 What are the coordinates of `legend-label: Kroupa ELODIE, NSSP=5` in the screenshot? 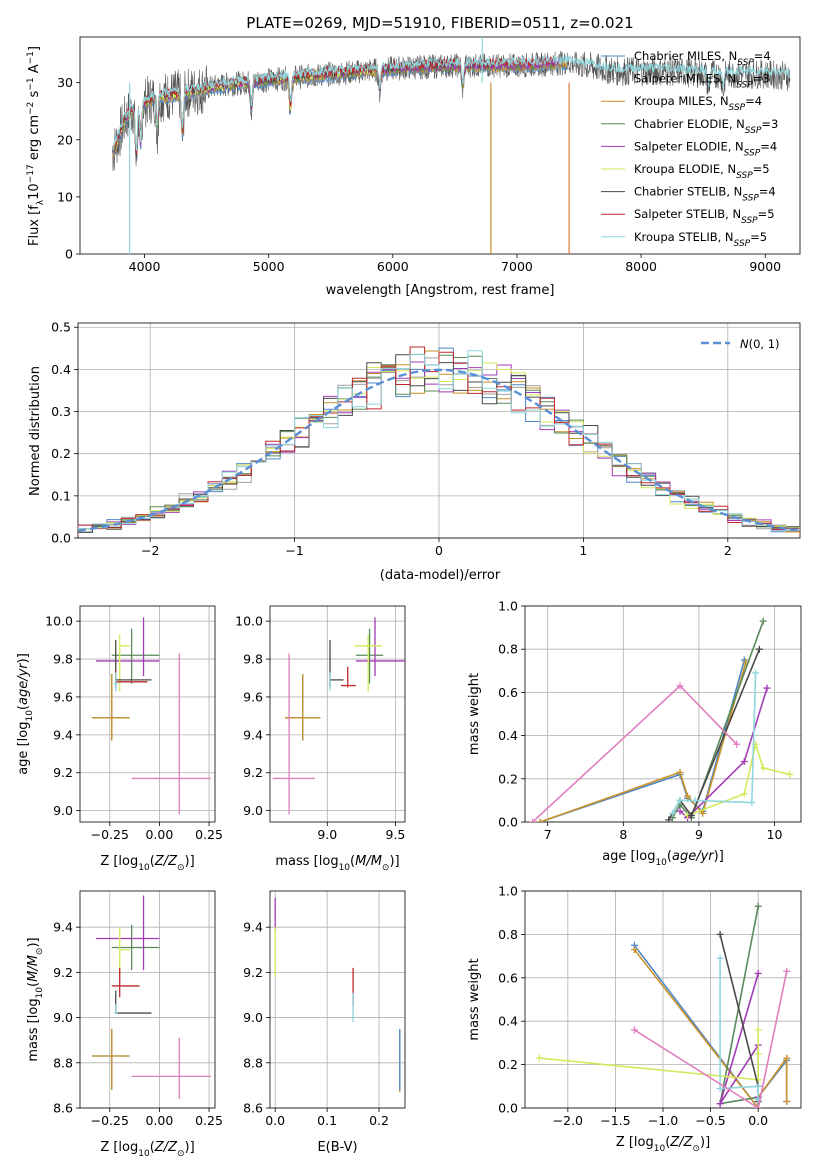 It's located at (702, 171).